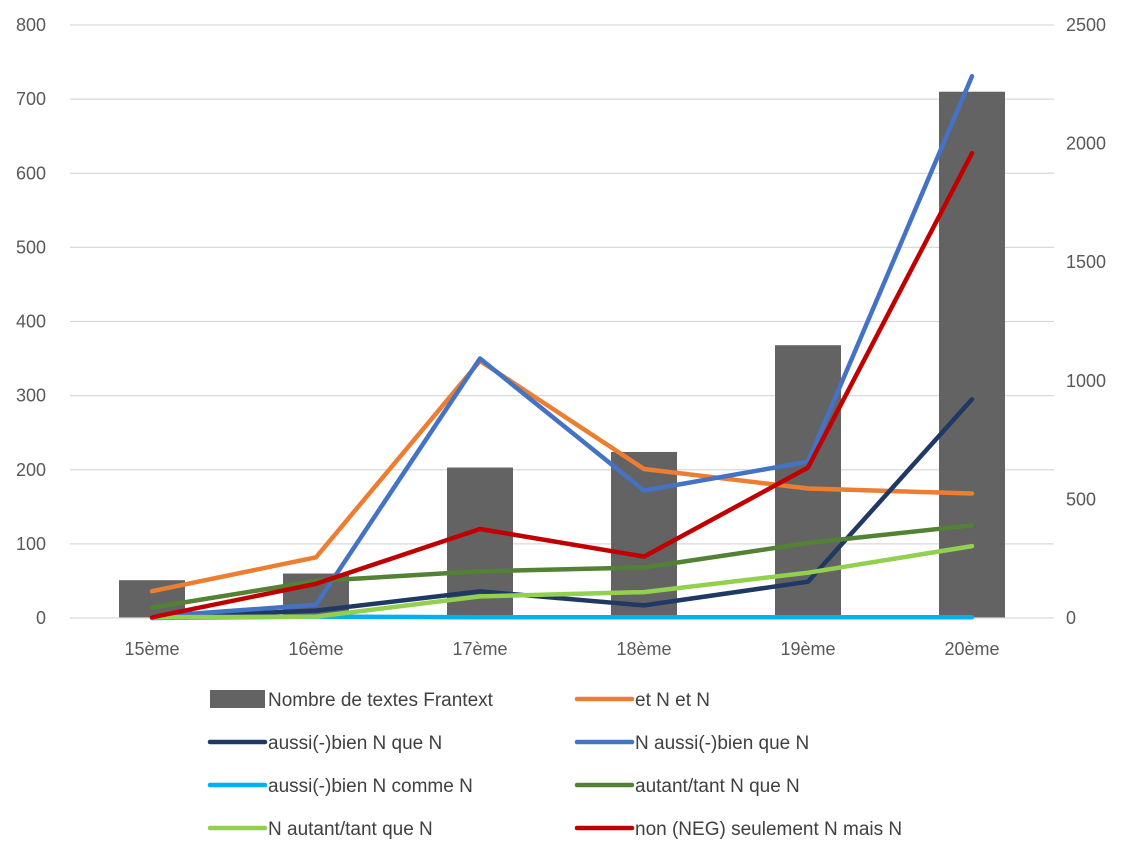 This screenshot has height=849, width=1136. I want to click on legend-label: Nombre de textes Frantext, so click(381, 700).